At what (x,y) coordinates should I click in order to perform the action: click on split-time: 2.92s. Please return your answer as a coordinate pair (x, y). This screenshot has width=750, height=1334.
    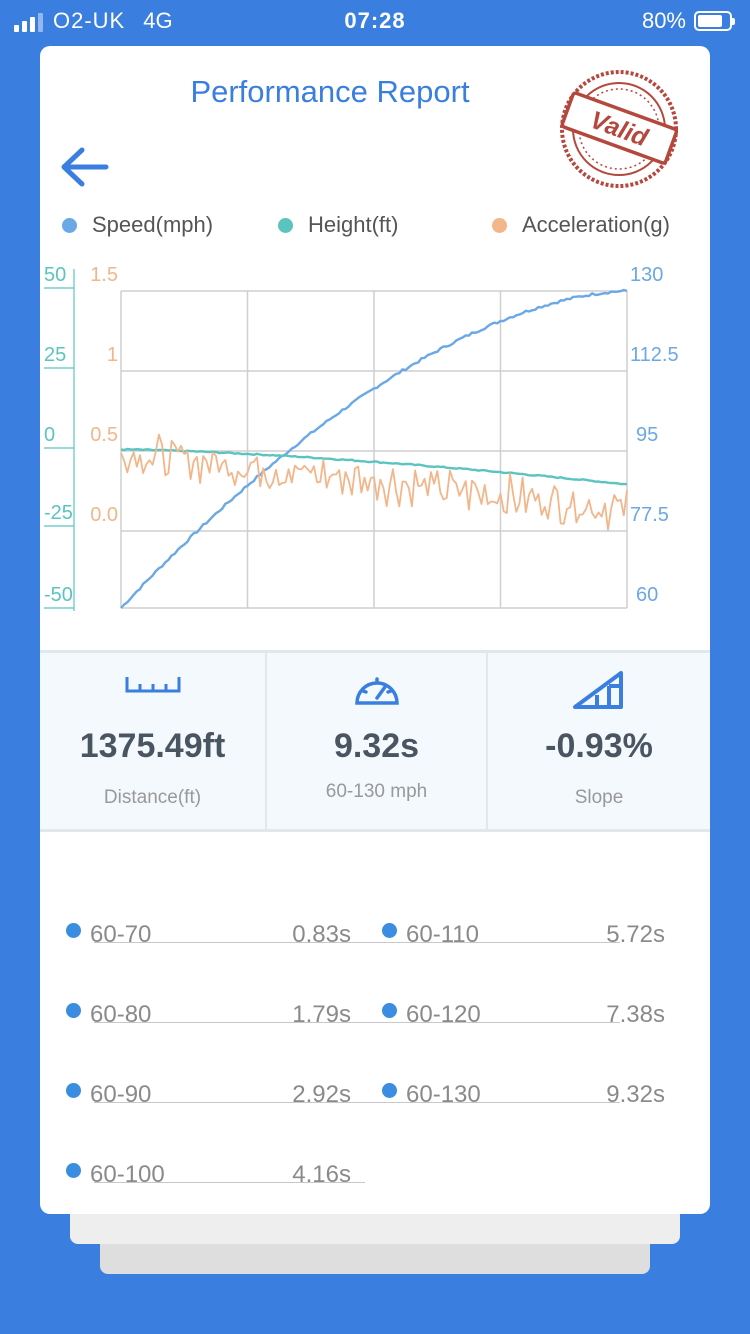
    Looking at the image, I should click on (321, 1094).